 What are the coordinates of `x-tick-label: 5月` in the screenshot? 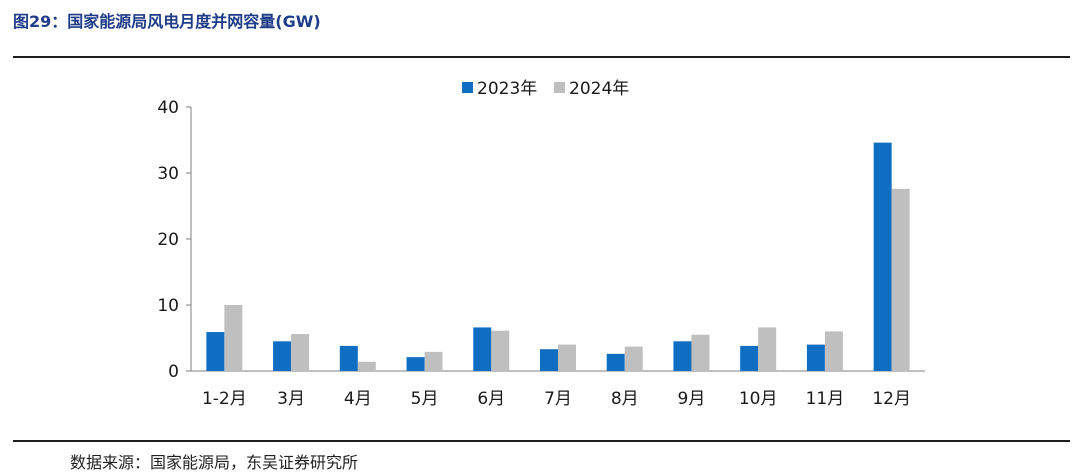 It's located at (425, 399).